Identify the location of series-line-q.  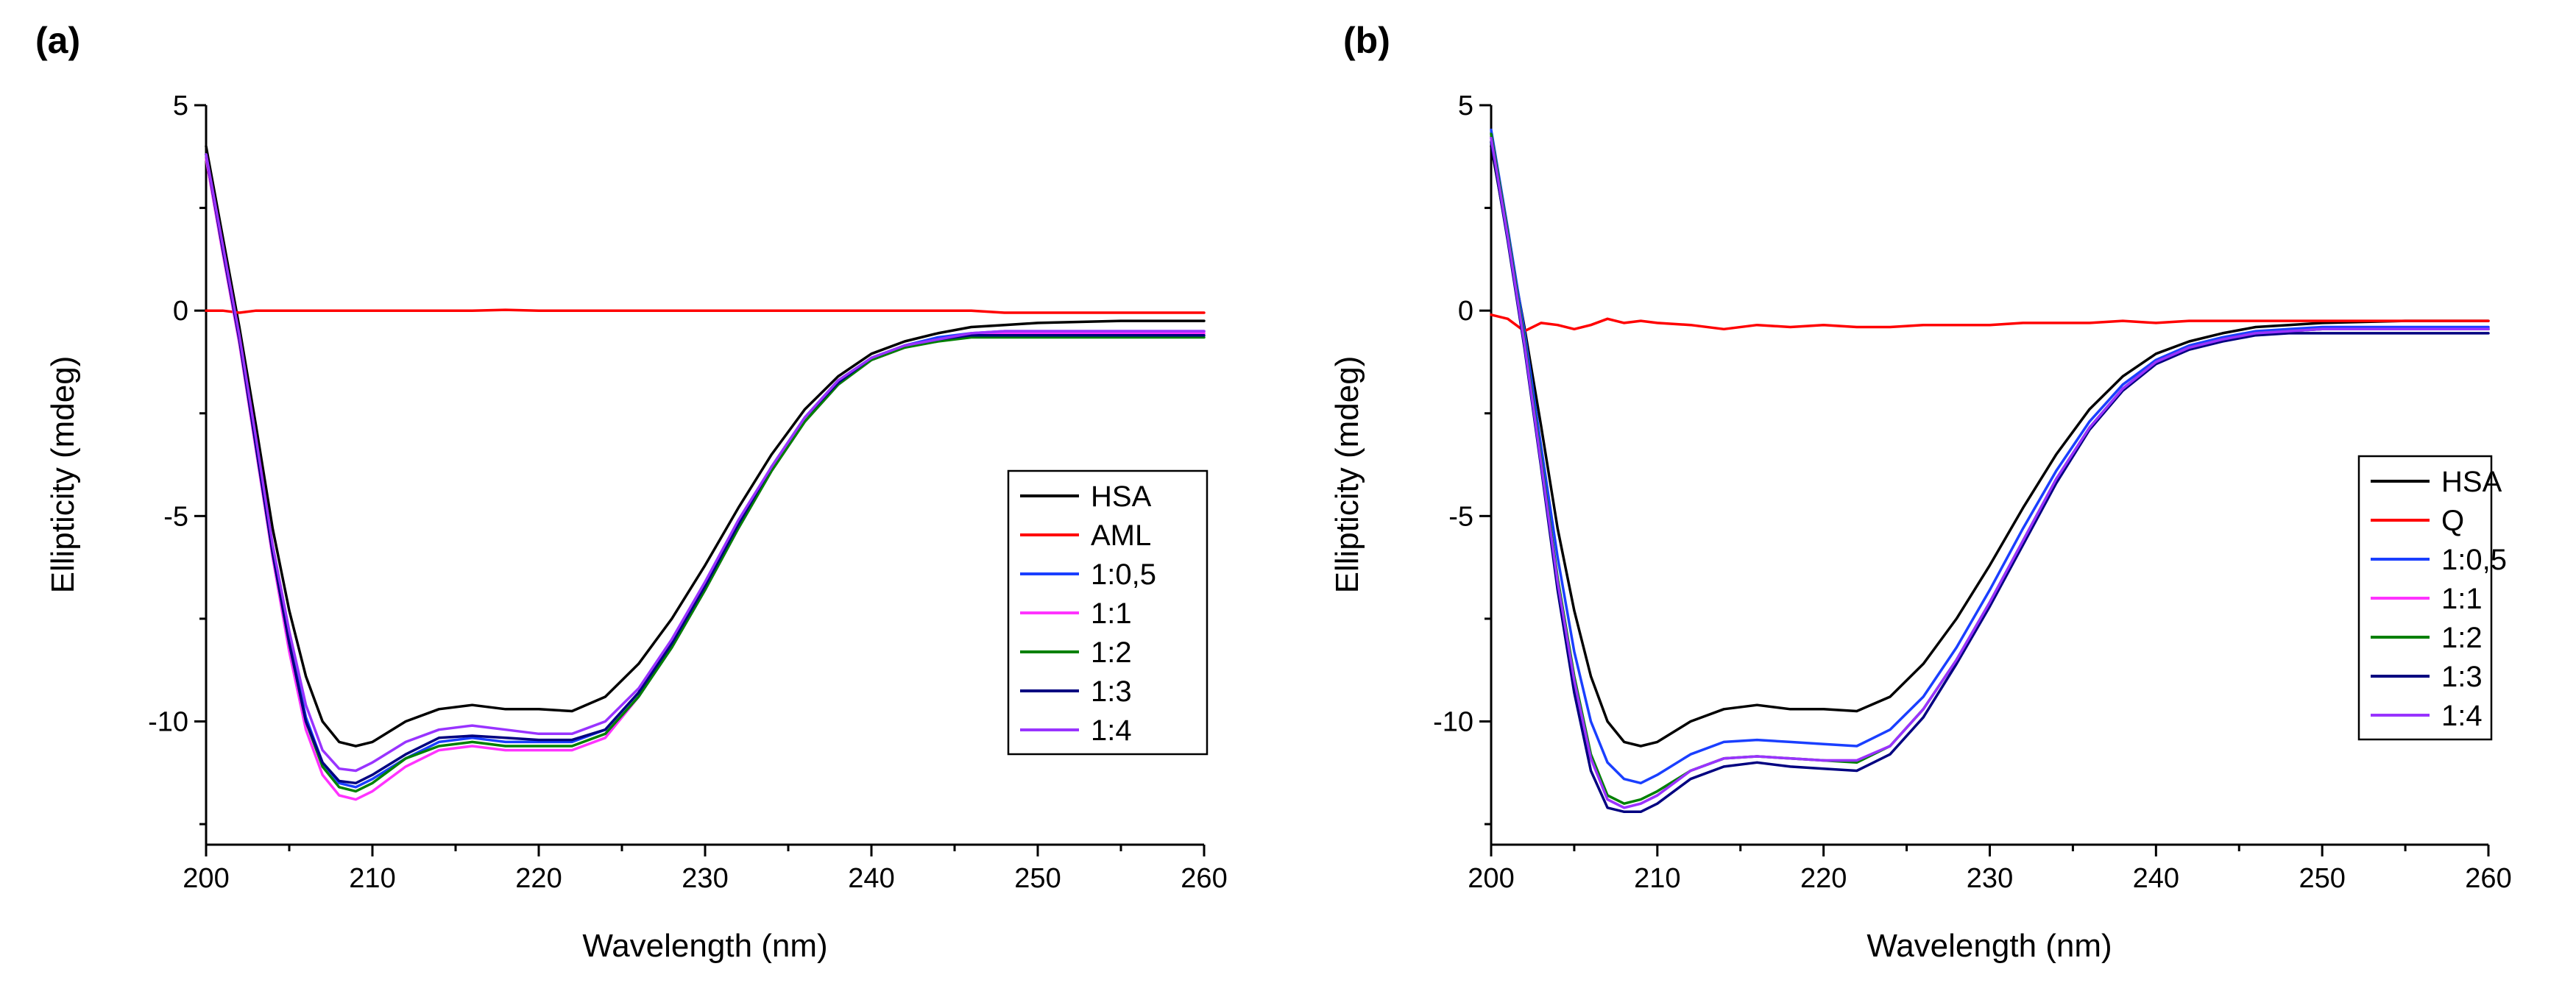
(1990, 323).